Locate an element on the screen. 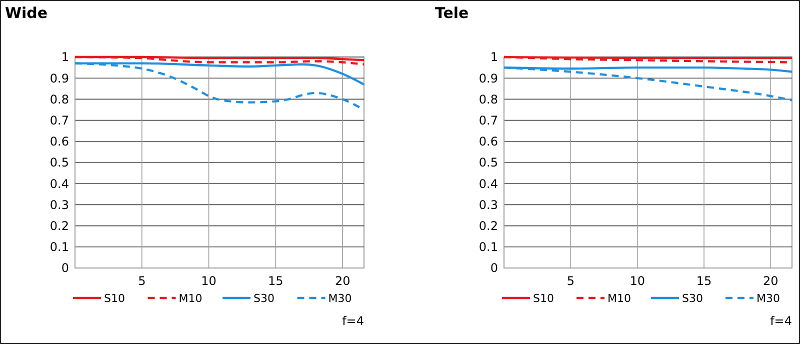 Image resolution: width=800 pixels, height=344 pixels. chart-title: Tele is located at coordinates (452, 13).